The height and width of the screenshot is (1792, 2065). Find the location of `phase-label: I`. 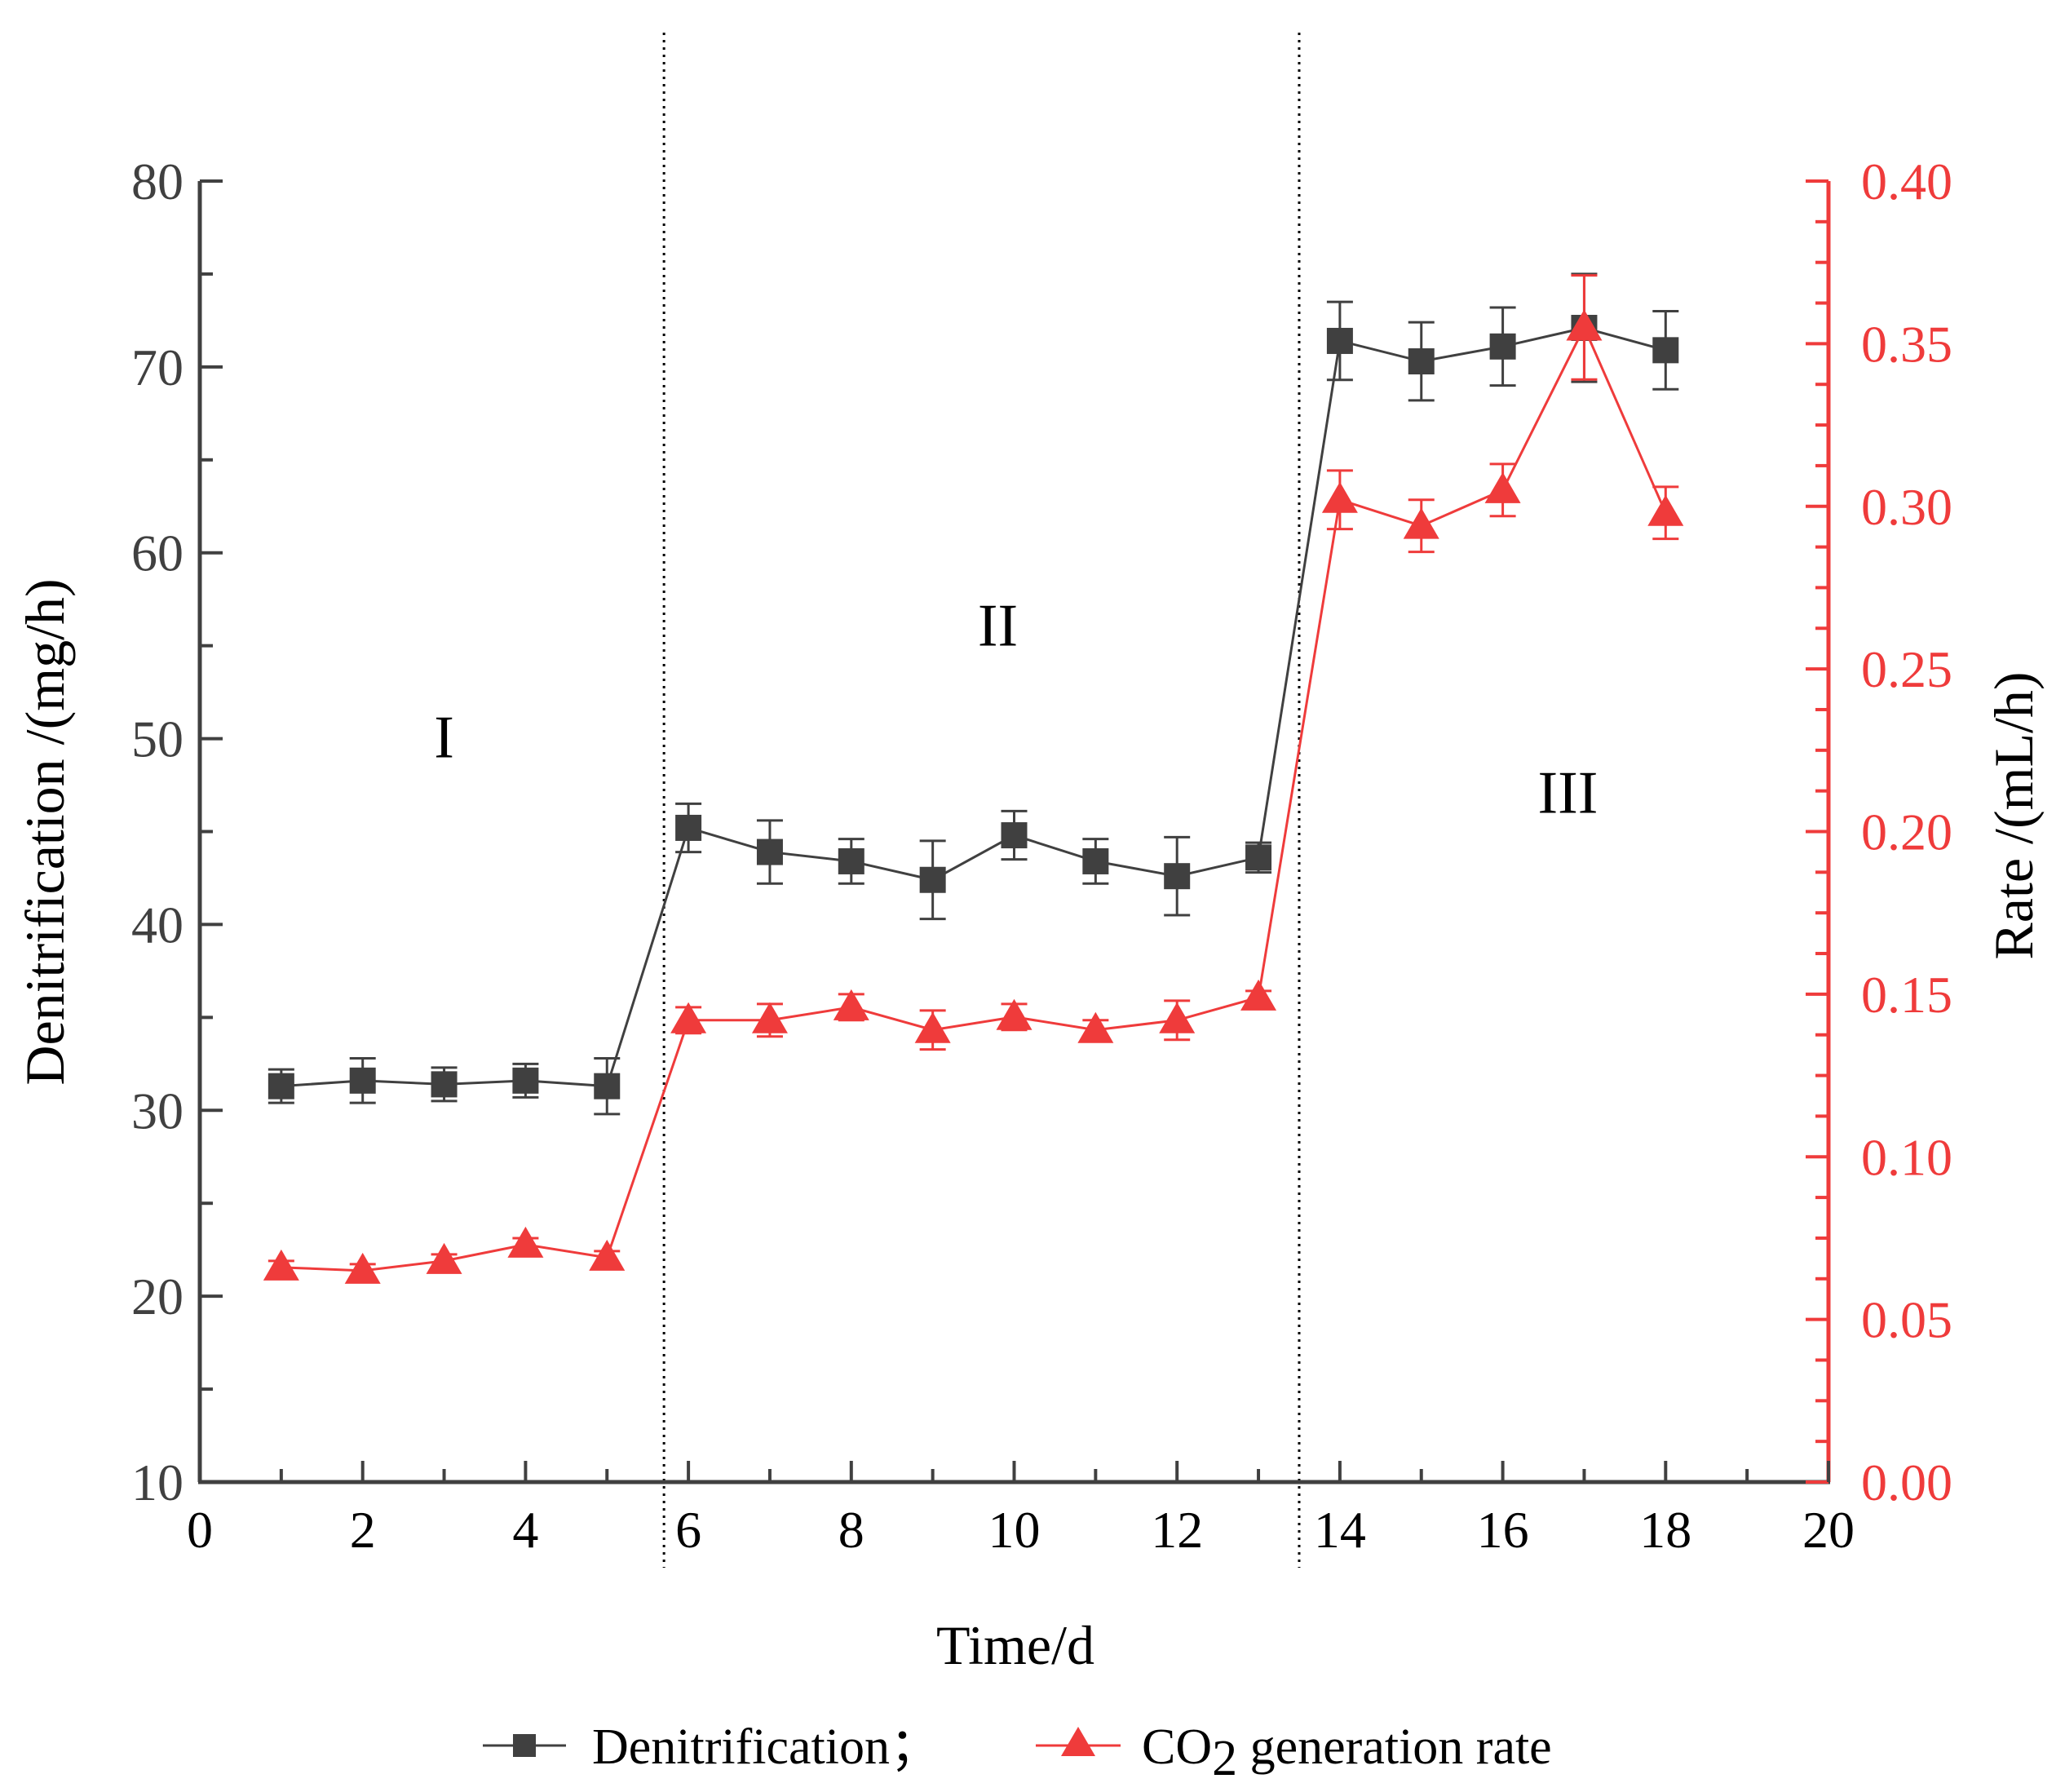

phase-label: I is located at coordinates (444, 737).